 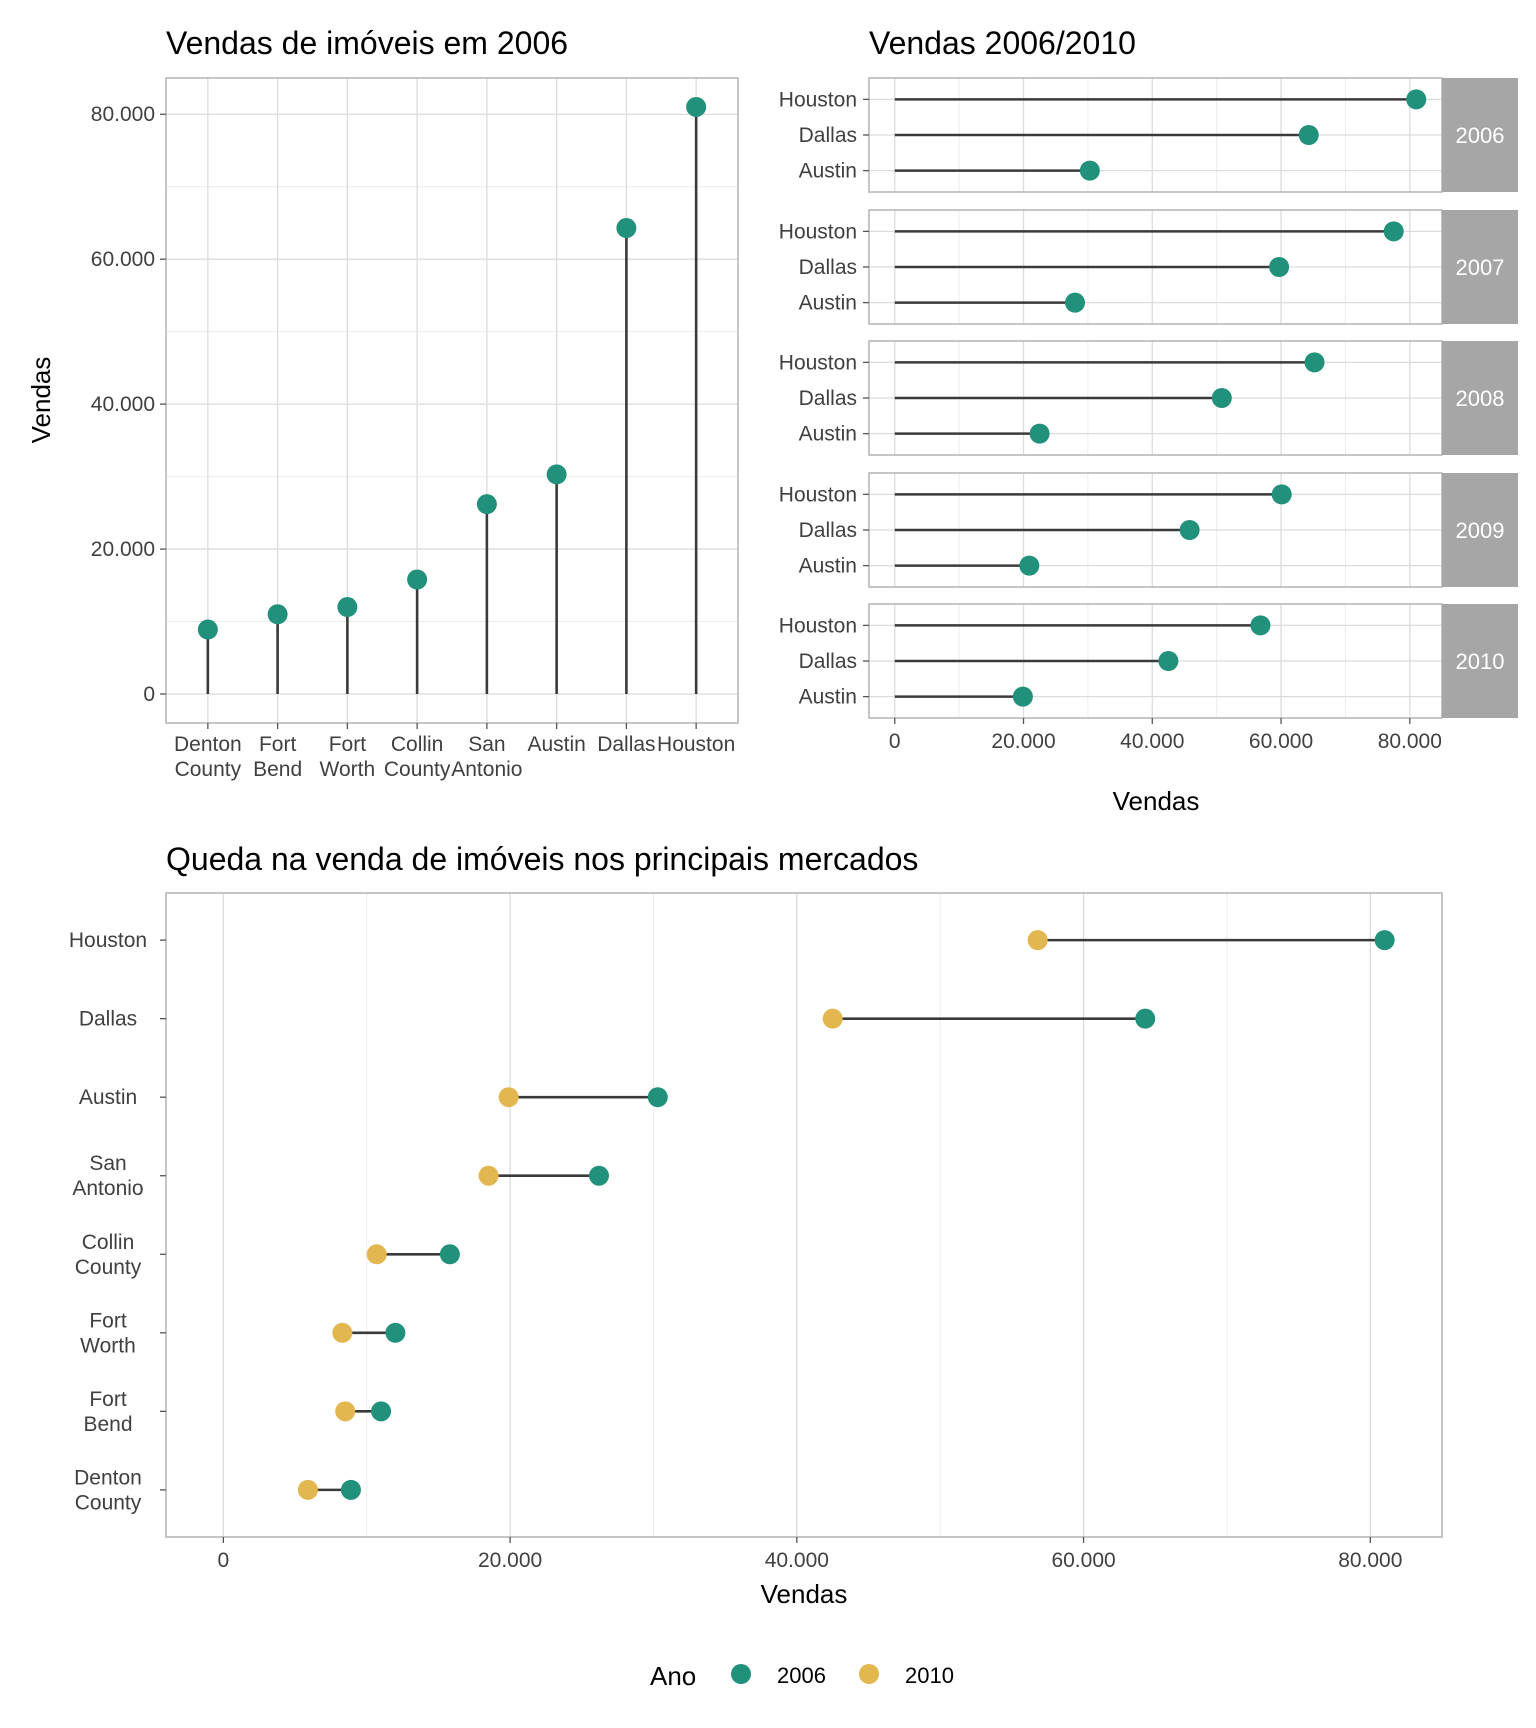 What do you see at coordinates (107, 1176) in the screenshot?
I see `chart3-ytick-label: San Antonio` at bounding box center [107, 1176].